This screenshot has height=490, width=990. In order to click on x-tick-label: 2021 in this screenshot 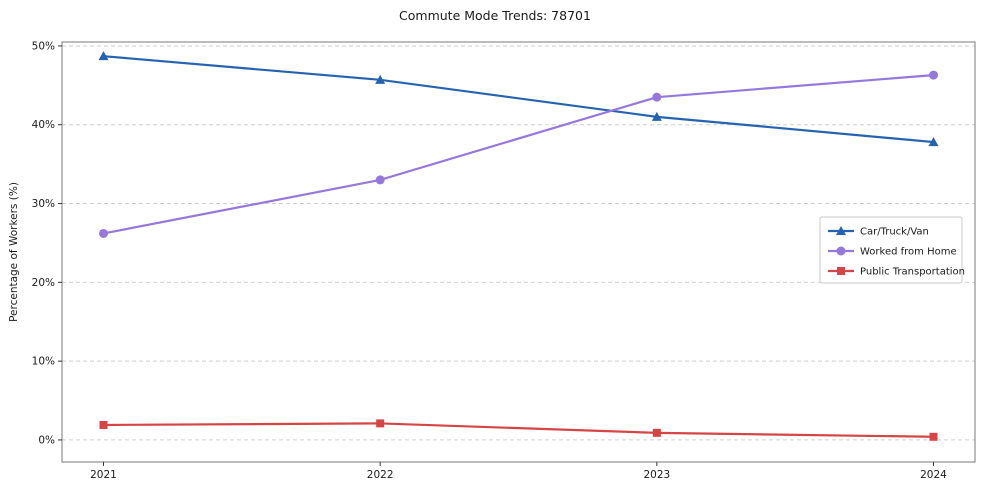, I will do `click(103, 475)`.